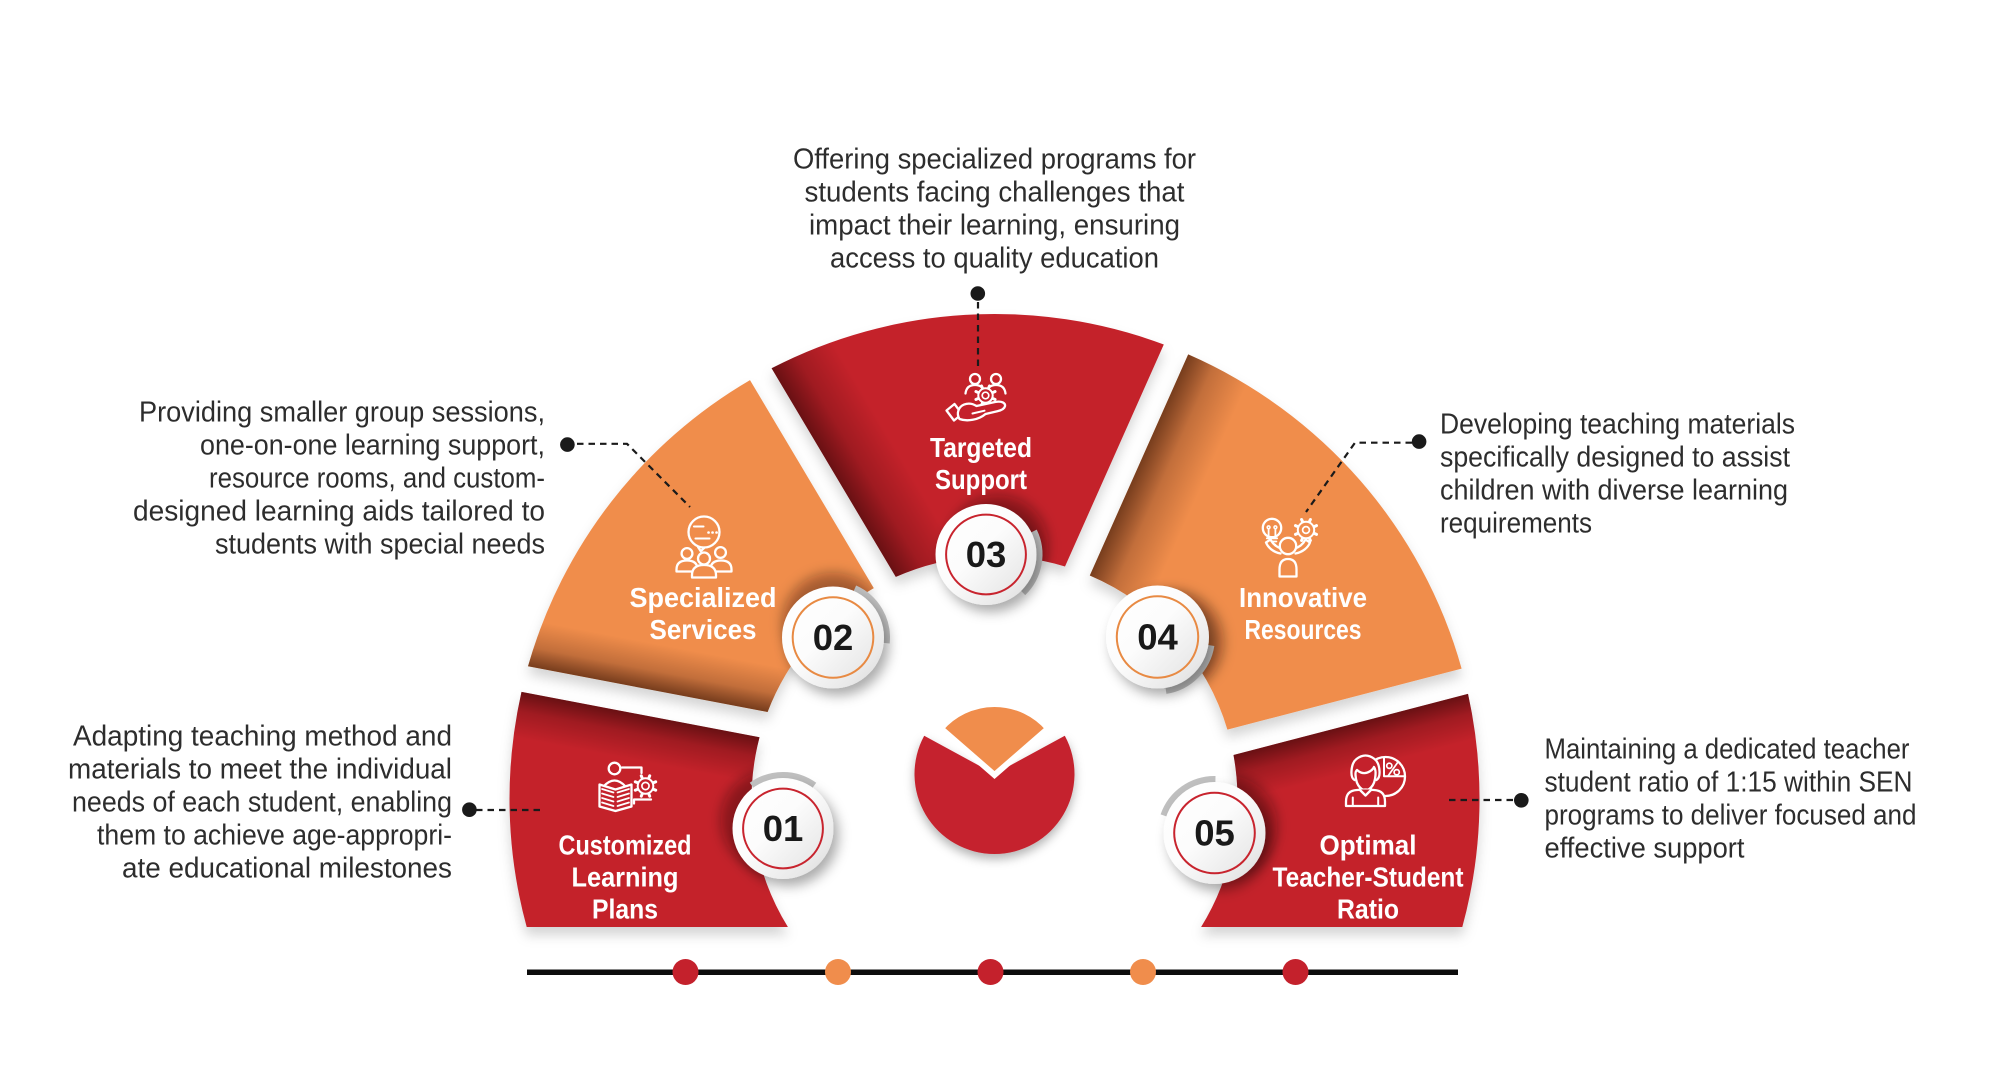 The width and height of the screenshot is (2000, 1090). Describe the element at coordinates (783, 828) in the screenshot. I see `svg-text: 01` at that location.